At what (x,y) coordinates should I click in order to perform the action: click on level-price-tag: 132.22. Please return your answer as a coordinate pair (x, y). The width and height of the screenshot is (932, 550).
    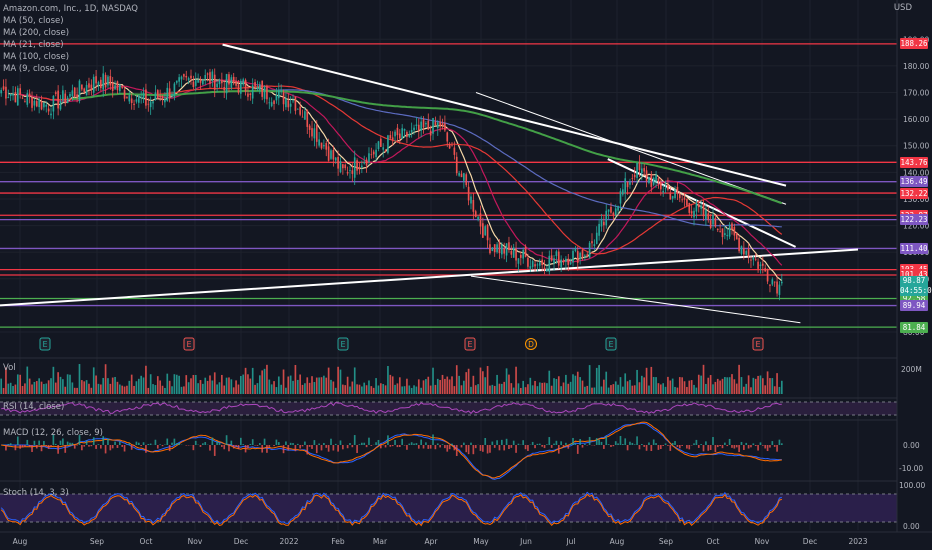
    Looking at the image, I should click on (914, 193).